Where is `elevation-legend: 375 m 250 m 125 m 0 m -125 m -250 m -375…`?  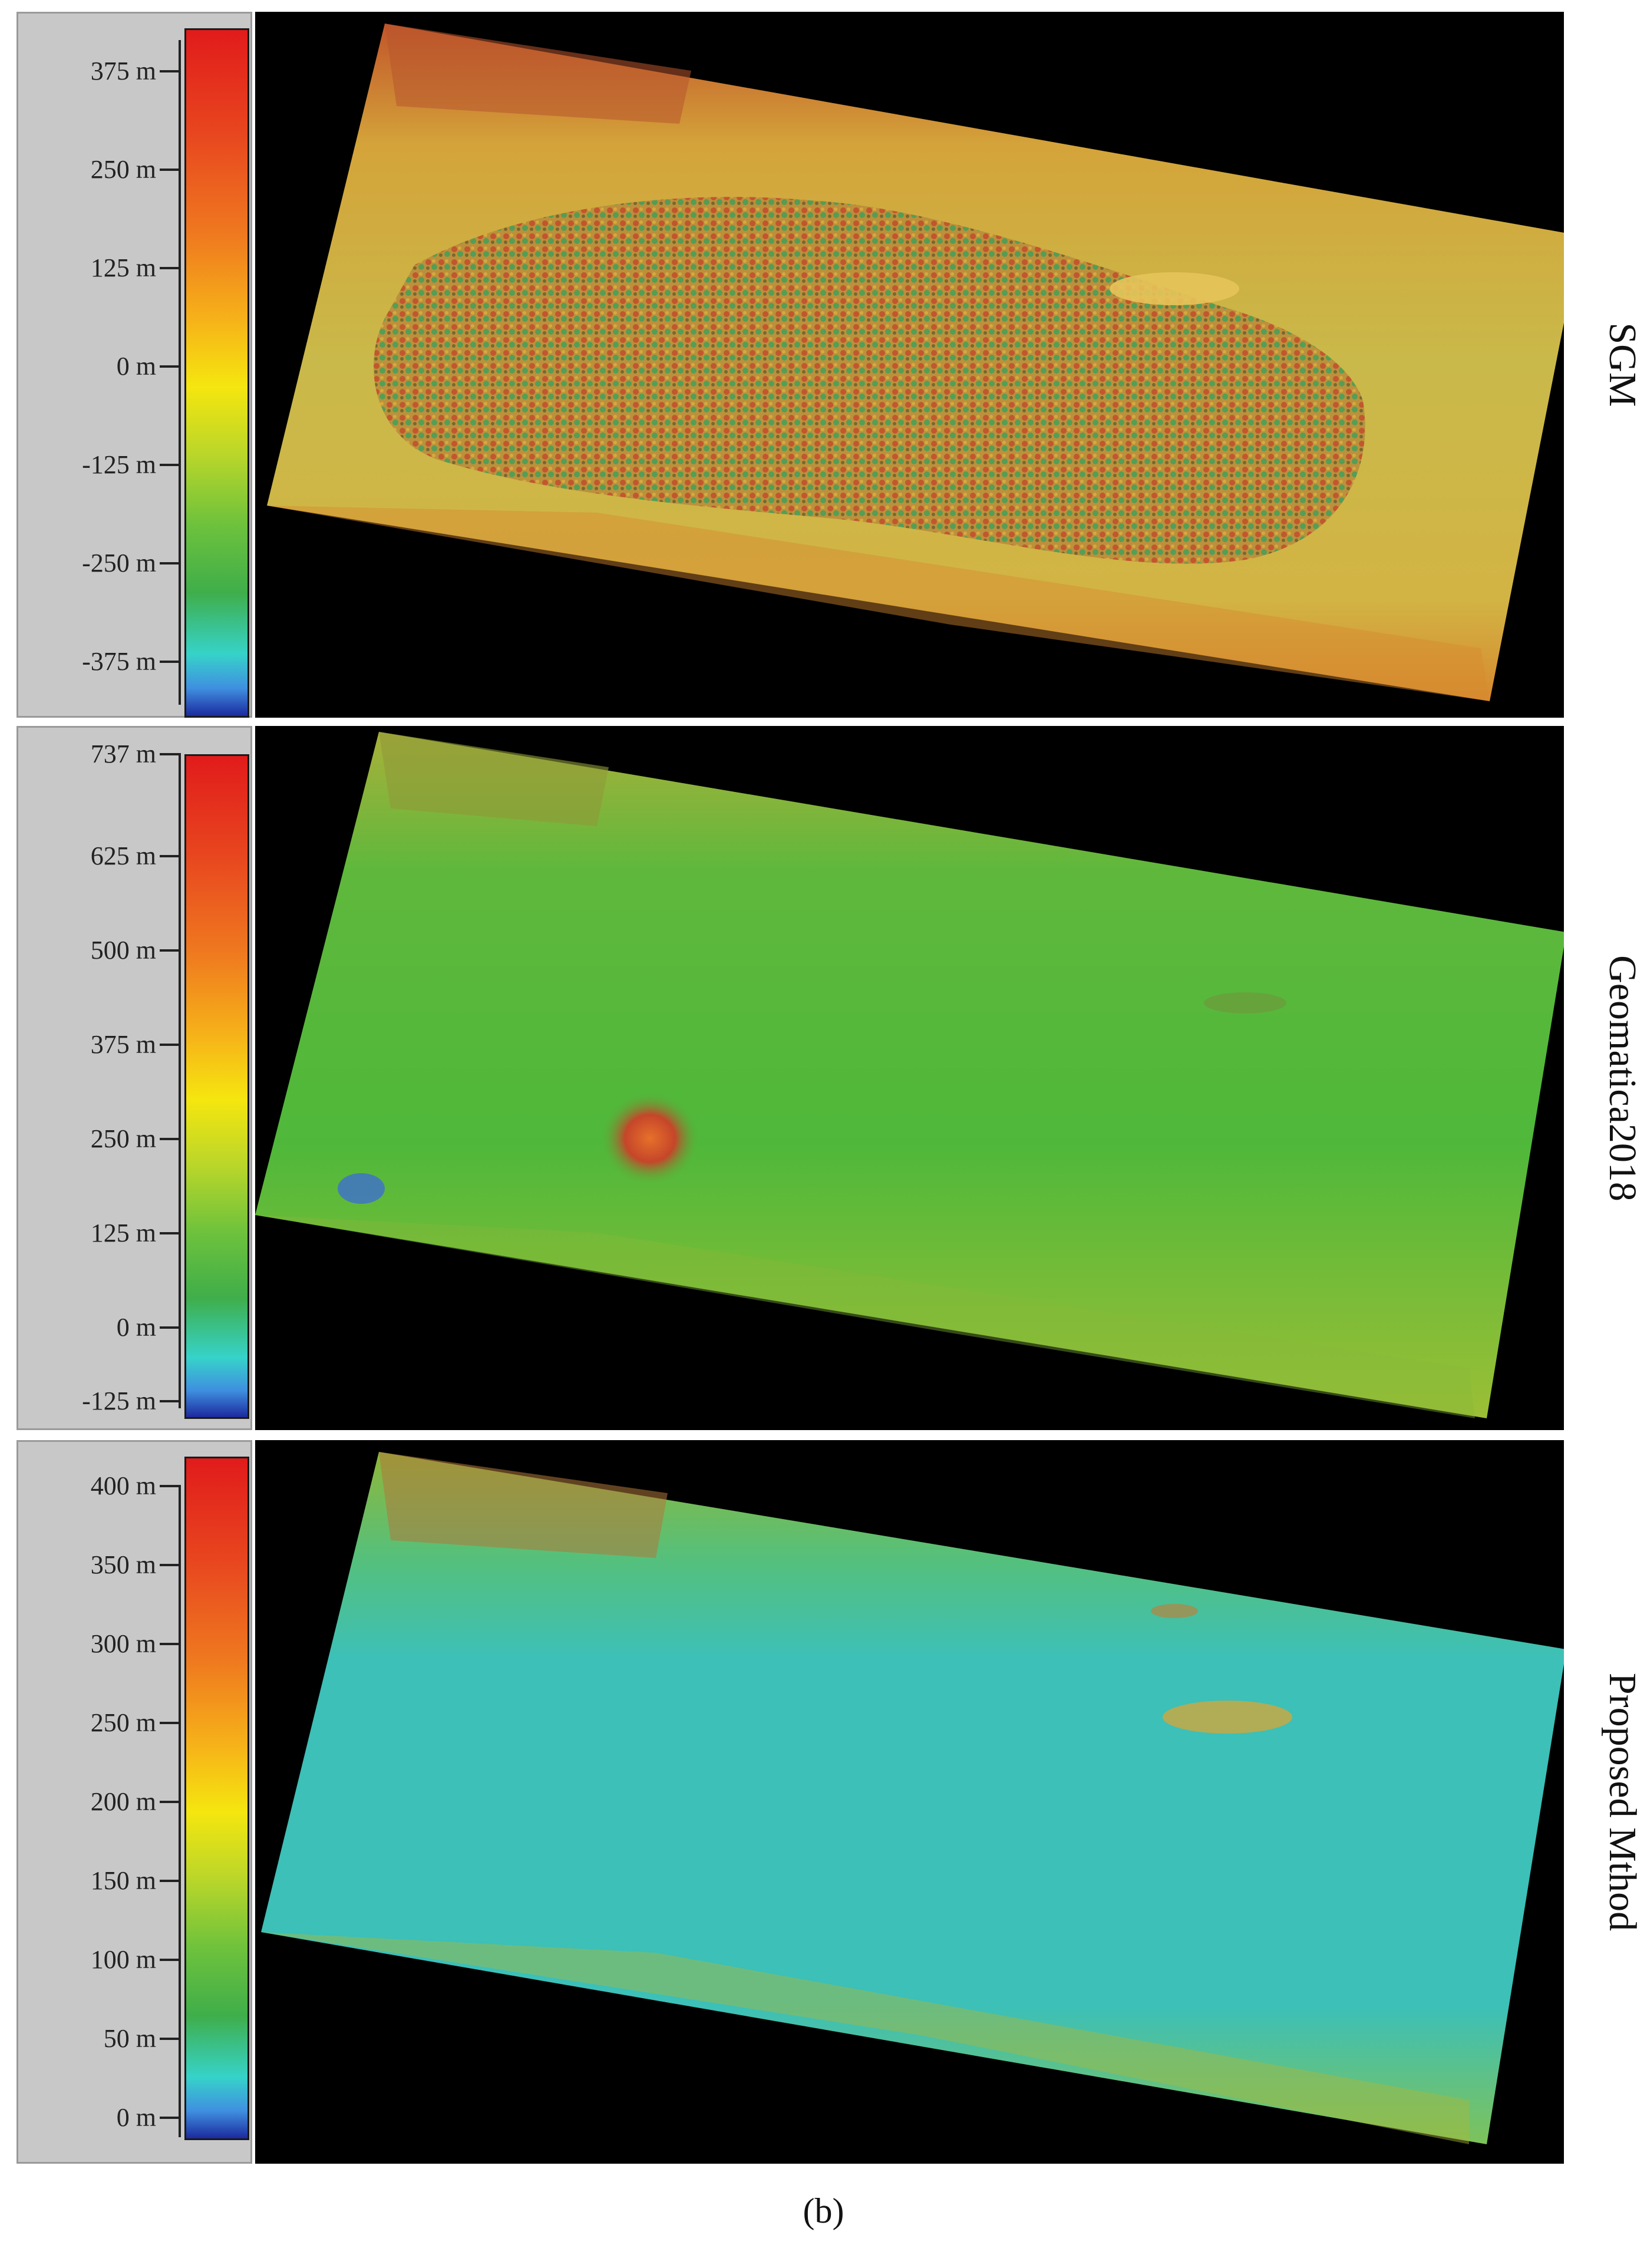 elevation-legend: 375 m 250 m 125 m 0 m -125 m -250 m -375… is located at coordinates (134, 365).